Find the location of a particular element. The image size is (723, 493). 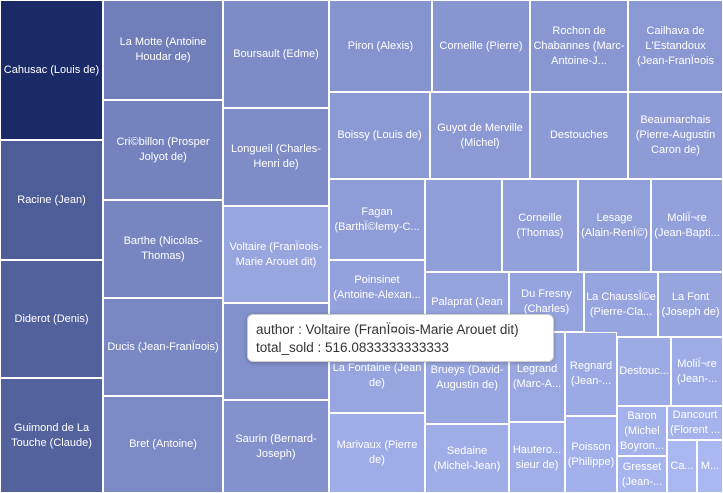

treemap-cell: Boissy (Louis de) is located at coordinates (379, 135).